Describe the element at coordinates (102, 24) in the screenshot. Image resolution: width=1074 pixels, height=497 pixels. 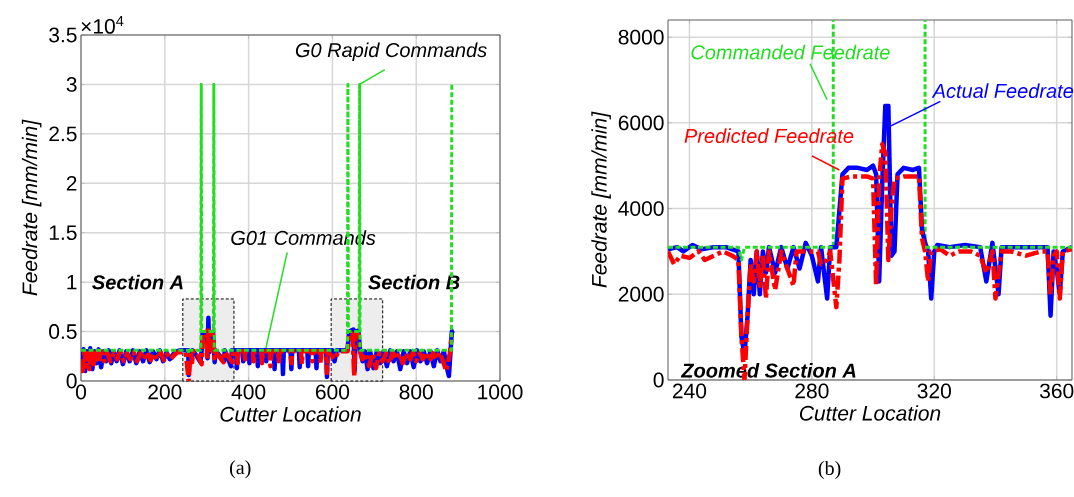
I see `text: ×10$^{4}$` at that location.